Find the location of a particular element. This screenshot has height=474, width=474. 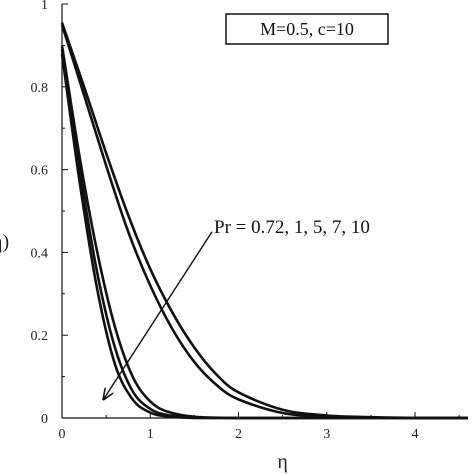

x-tick-label: 1 is located at coordinates (150, 434).